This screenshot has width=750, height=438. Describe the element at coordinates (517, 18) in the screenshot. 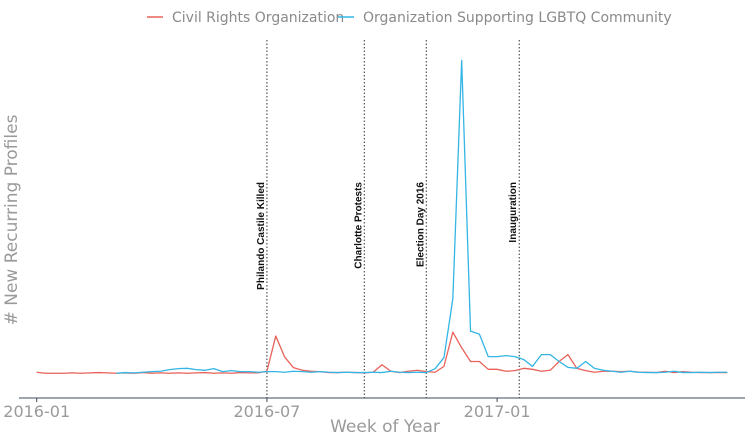

I see `legend-label-lgbtq: Organization Supporting LGBTQ Community` at that location.